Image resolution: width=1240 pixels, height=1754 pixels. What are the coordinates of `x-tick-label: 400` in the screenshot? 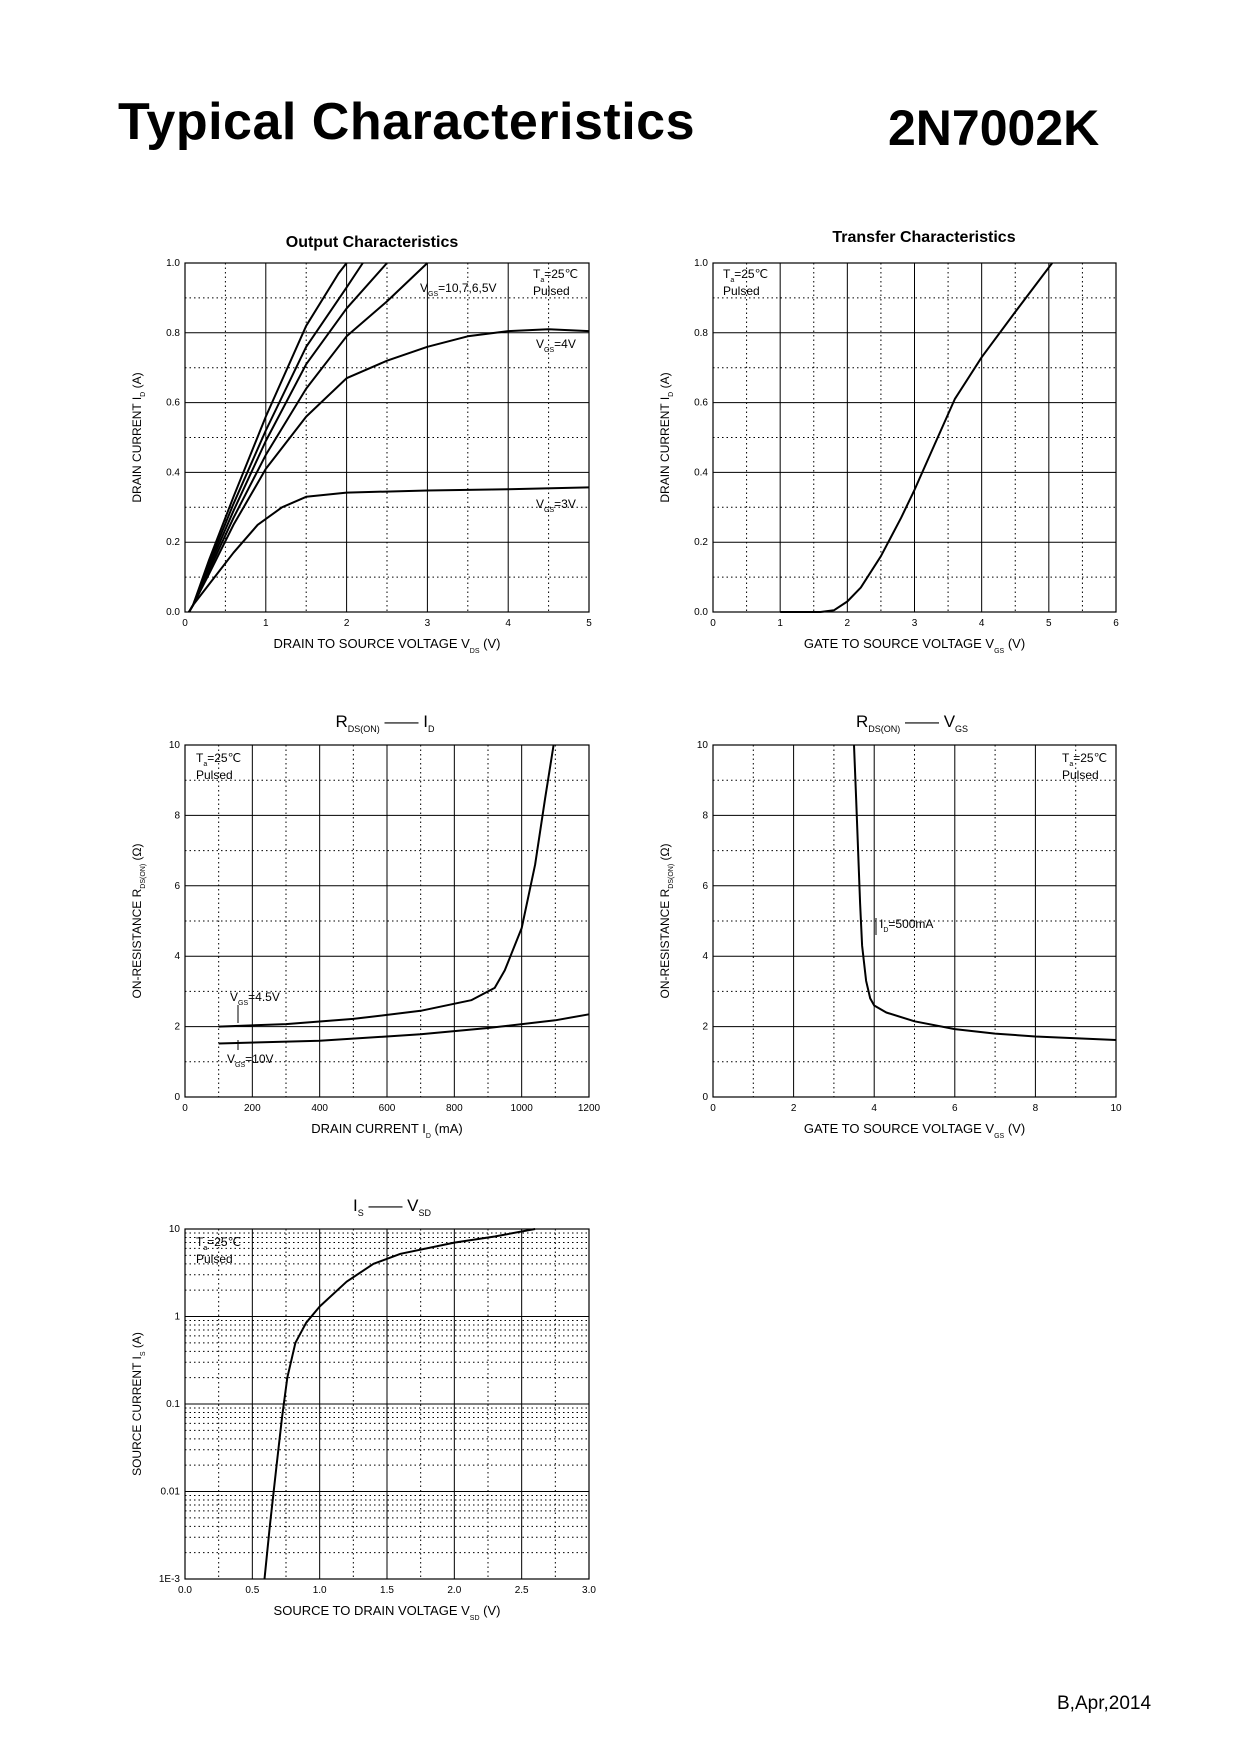 It's located at (319, 1108).